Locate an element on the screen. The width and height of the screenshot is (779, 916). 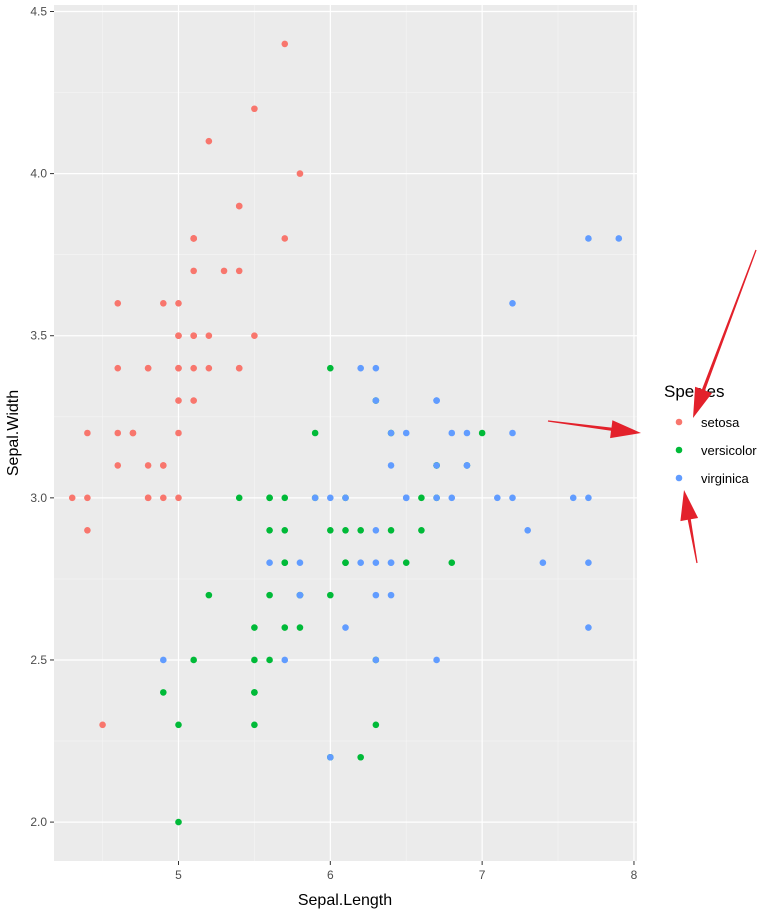
legend-key-setosa is located at coordinates (679, 422).